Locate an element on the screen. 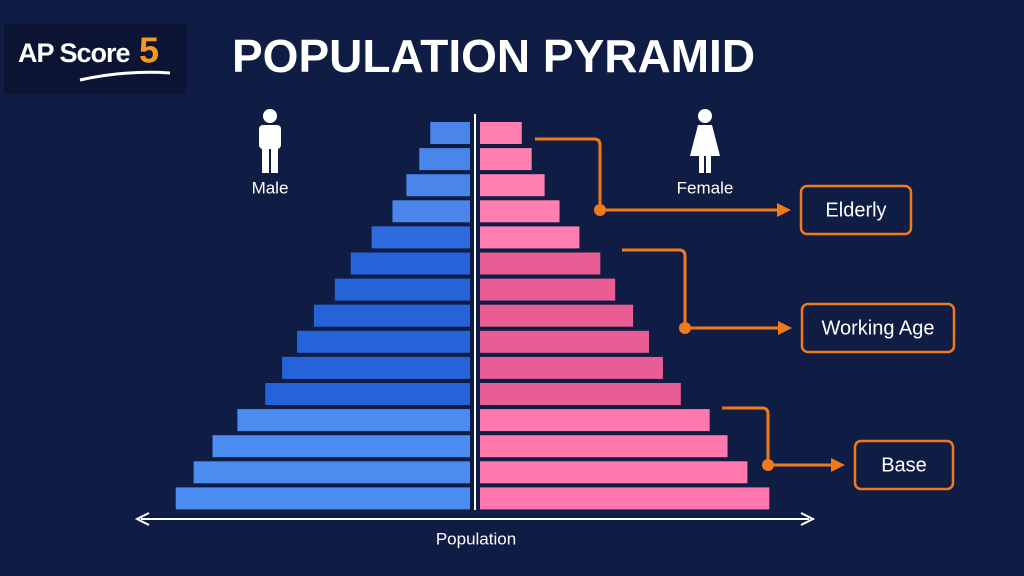  annotation-label: Working Age is located at coordinates (877, 328).